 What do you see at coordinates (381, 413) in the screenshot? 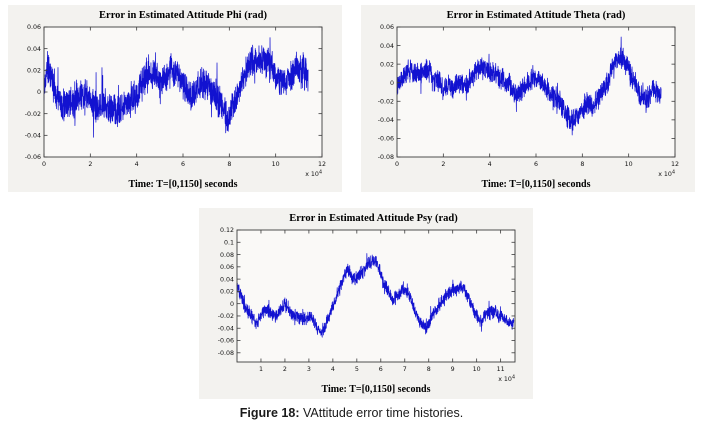
I see `figure-caption-text: VAttitude error time histories.` at bounding box center [381, 413].